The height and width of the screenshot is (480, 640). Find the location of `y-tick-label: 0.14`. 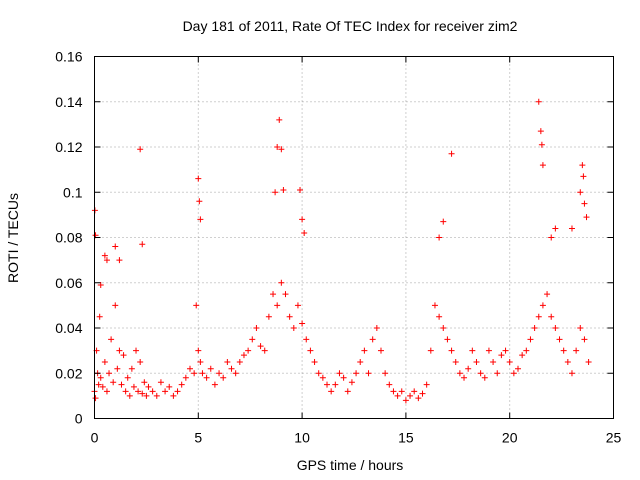

y-tick-label: 0.14 is located at coordinates (68, 102).